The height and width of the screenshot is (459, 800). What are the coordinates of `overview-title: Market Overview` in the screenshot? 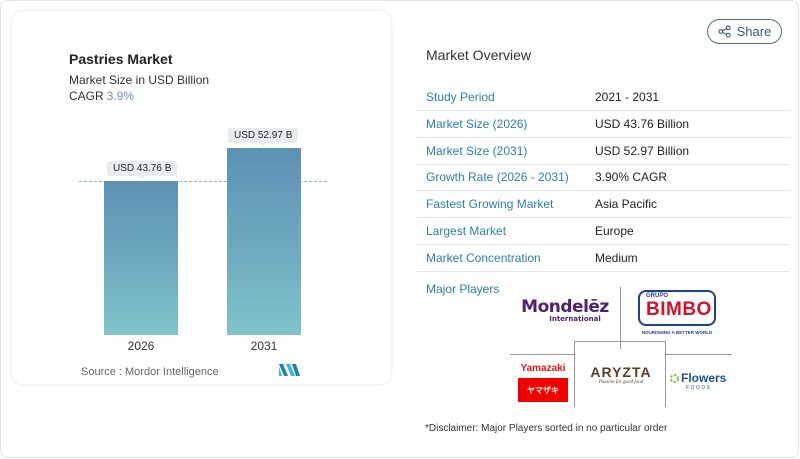 It's located at (479, 55).